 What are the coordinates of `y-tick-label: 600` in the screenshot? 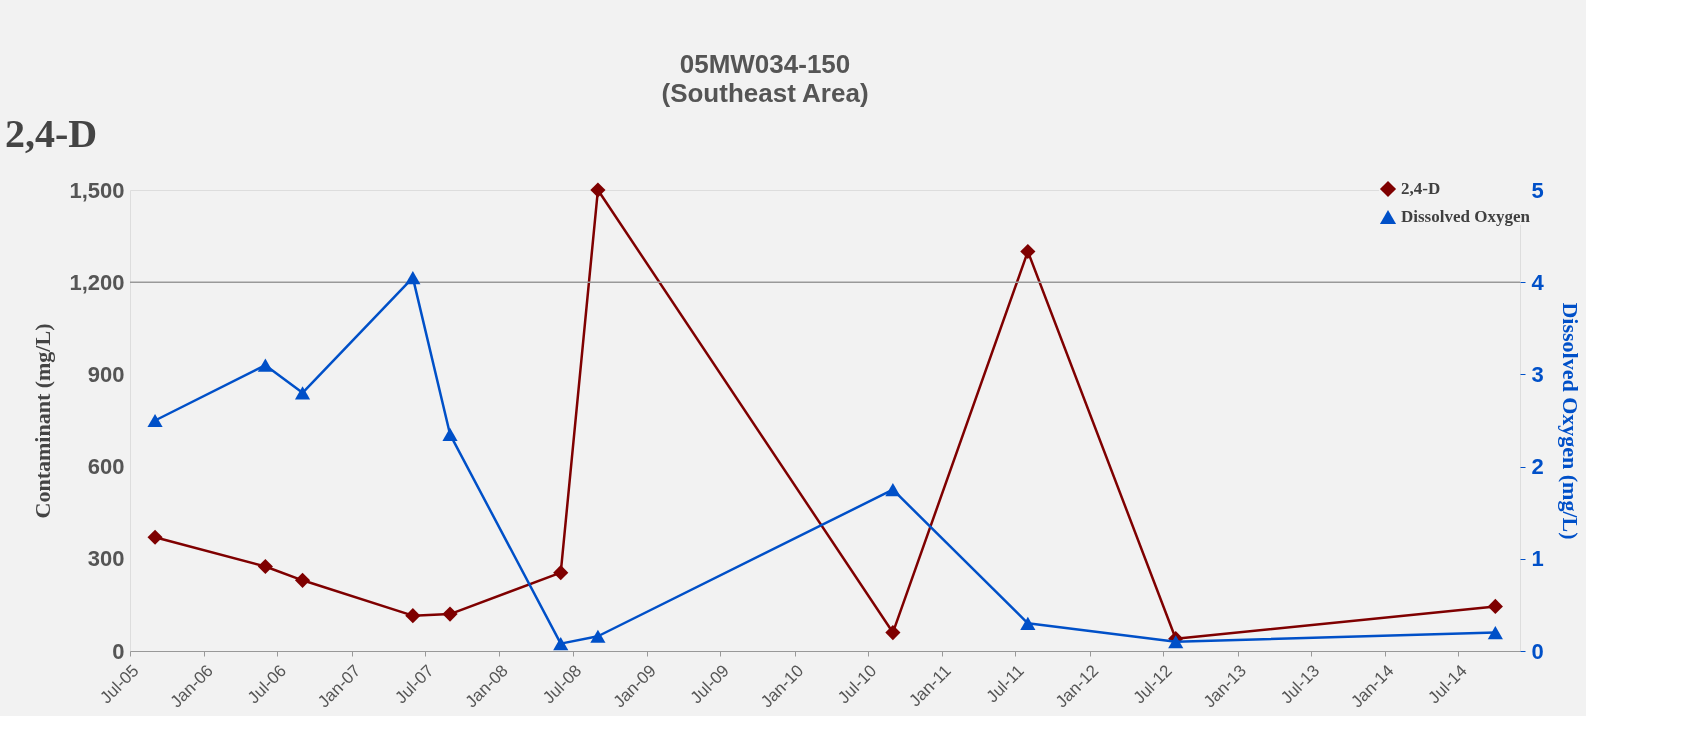 It's located at (106, 467).